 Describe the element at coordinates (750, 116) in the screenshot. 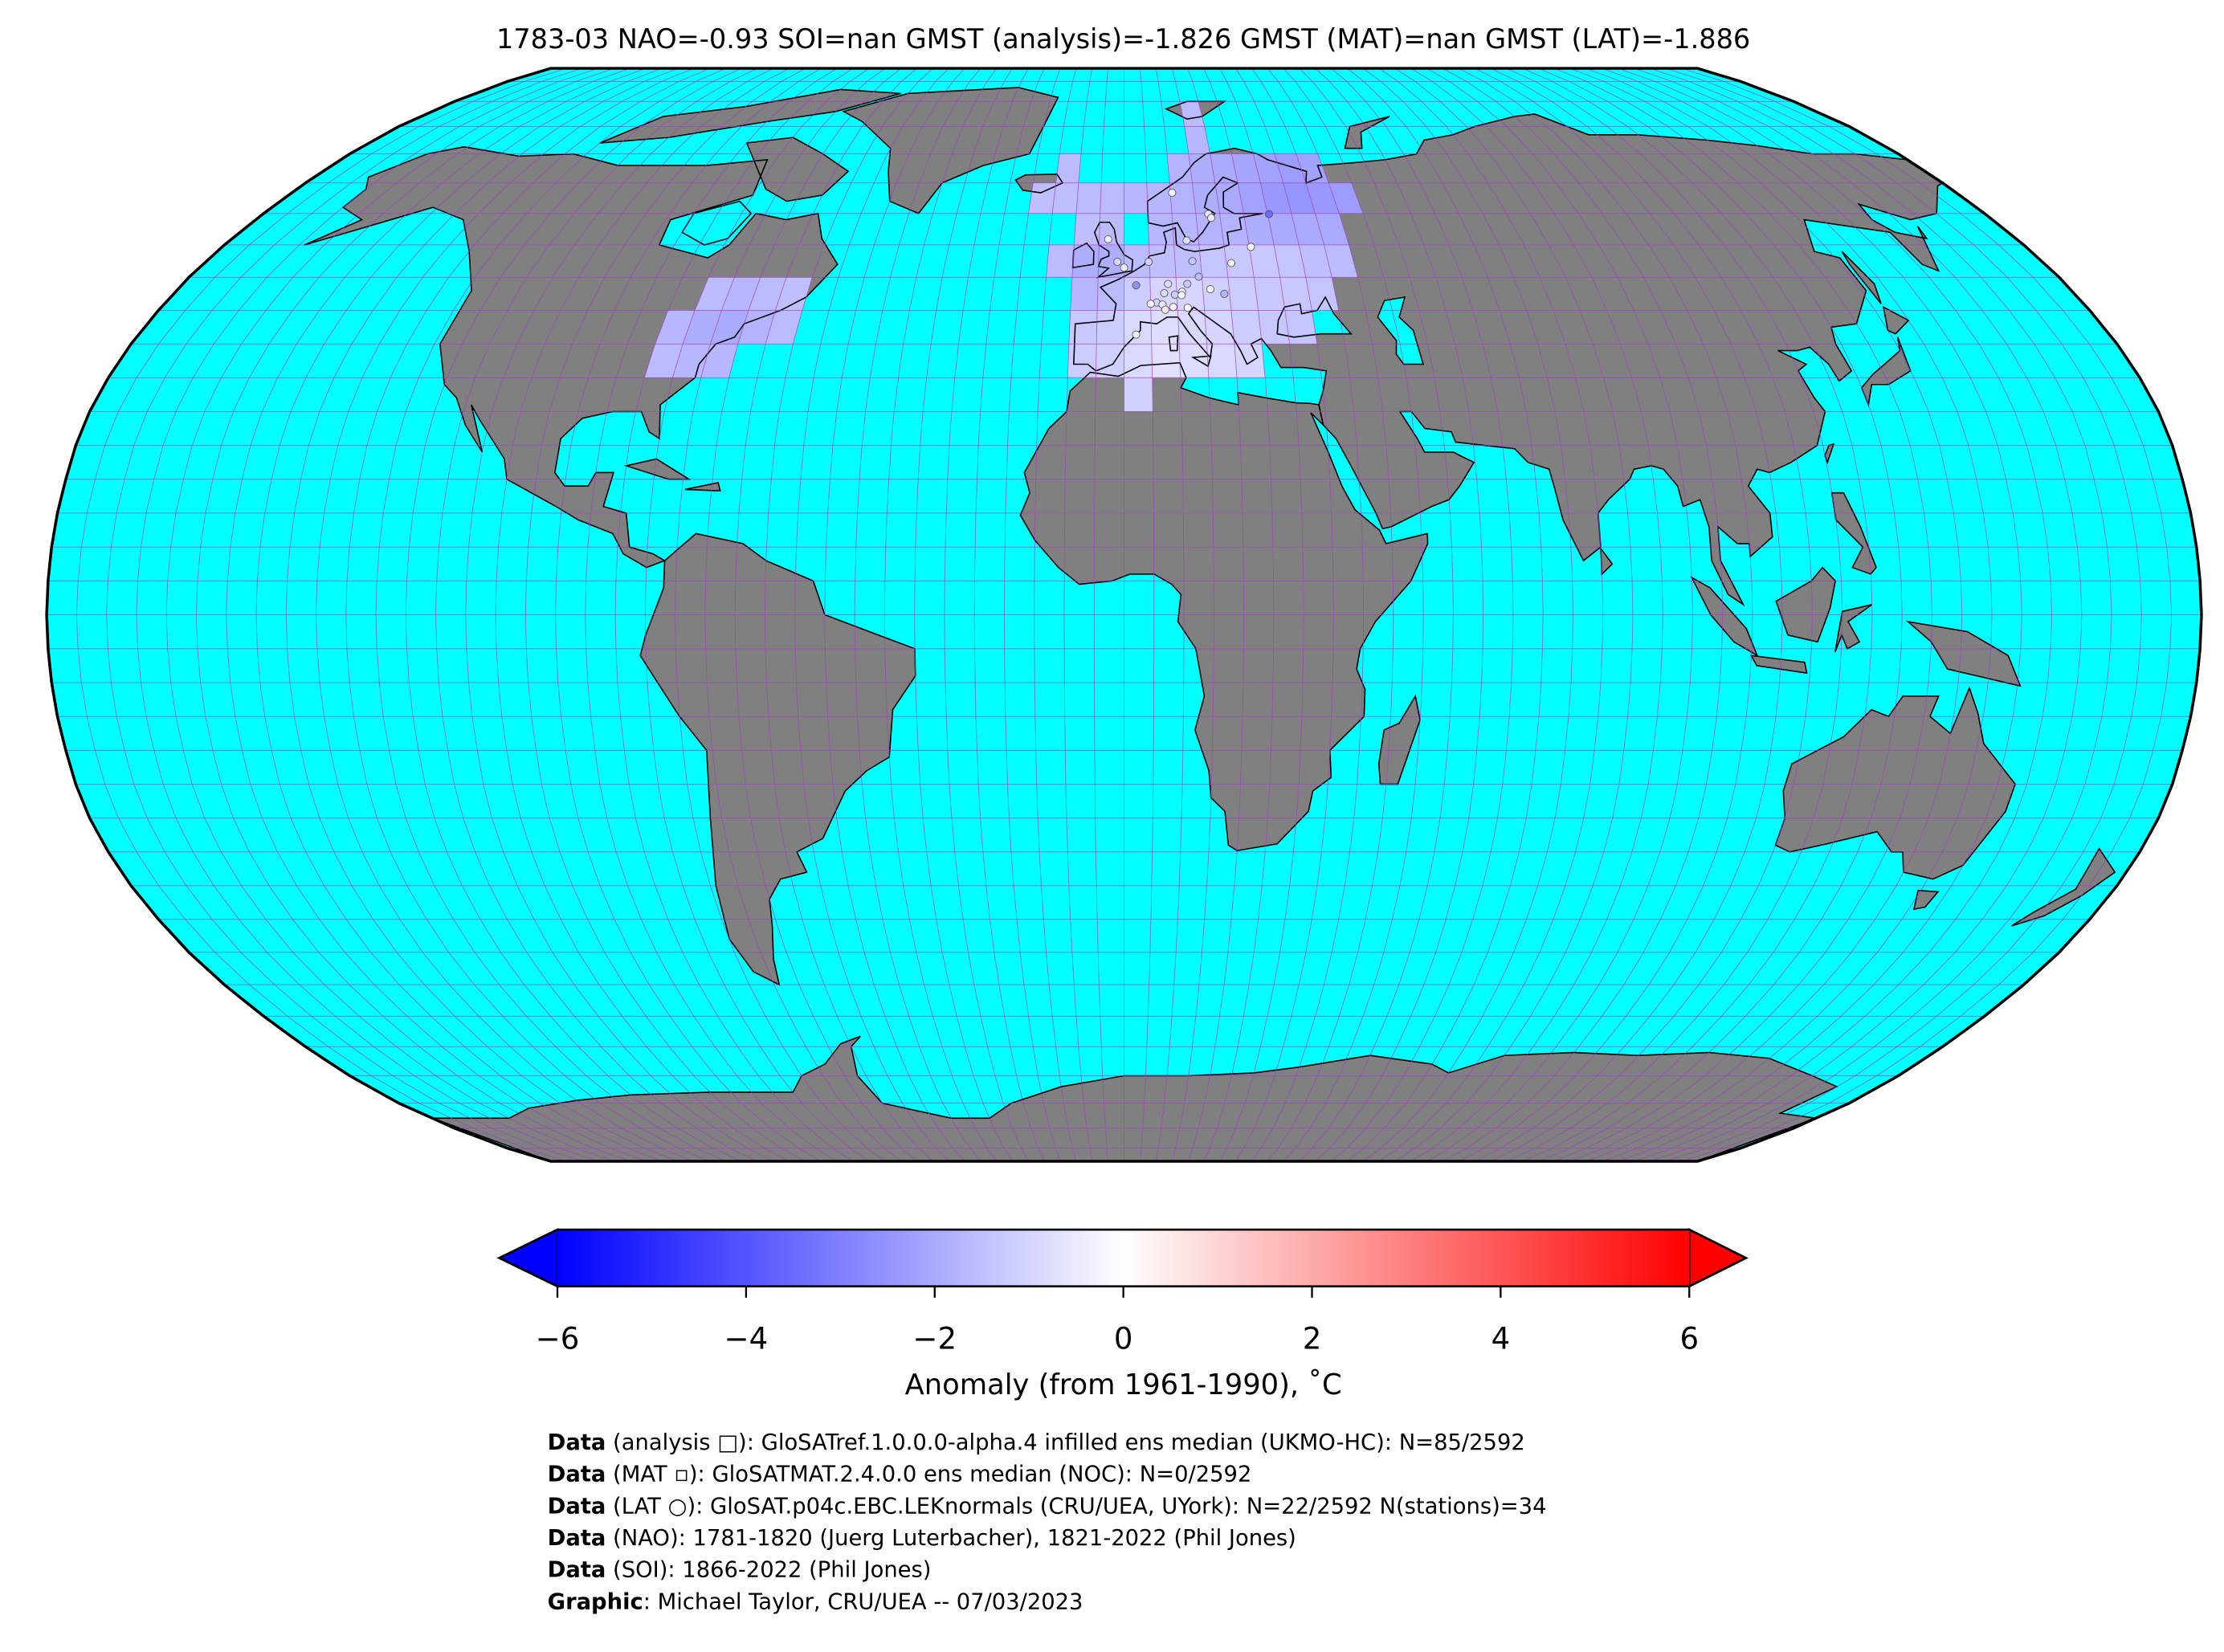

I see `landmass-arctic-archipelago` at that location.